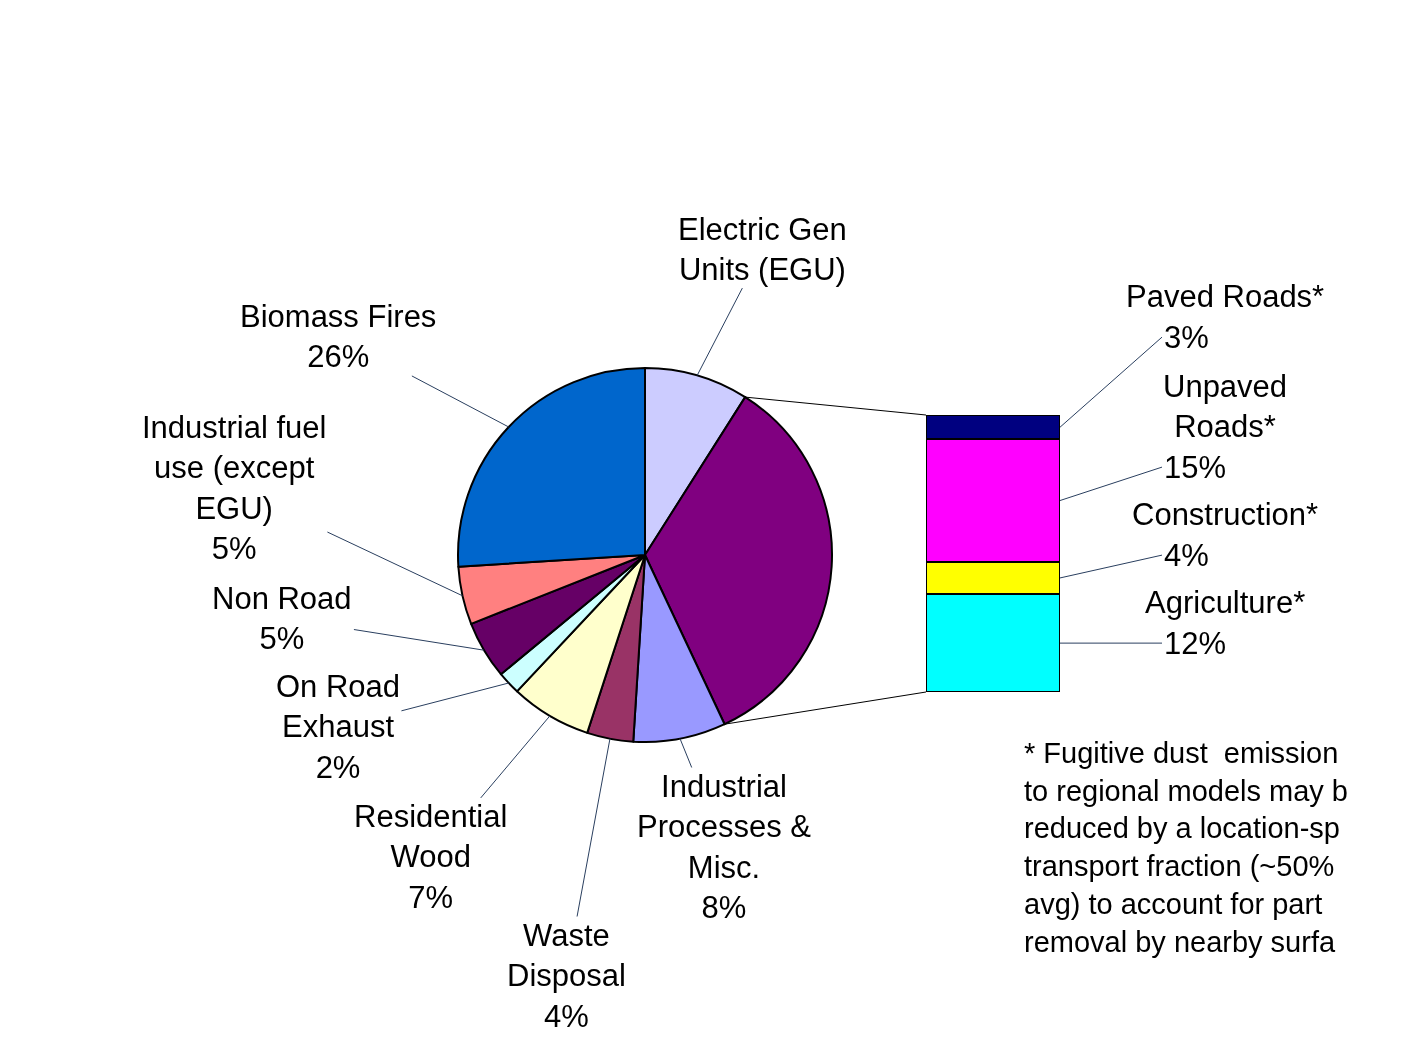  Describe the element at coordinates (338, 707) in the screenshot. I see `slice-label: On Road Exhaust` at that location.